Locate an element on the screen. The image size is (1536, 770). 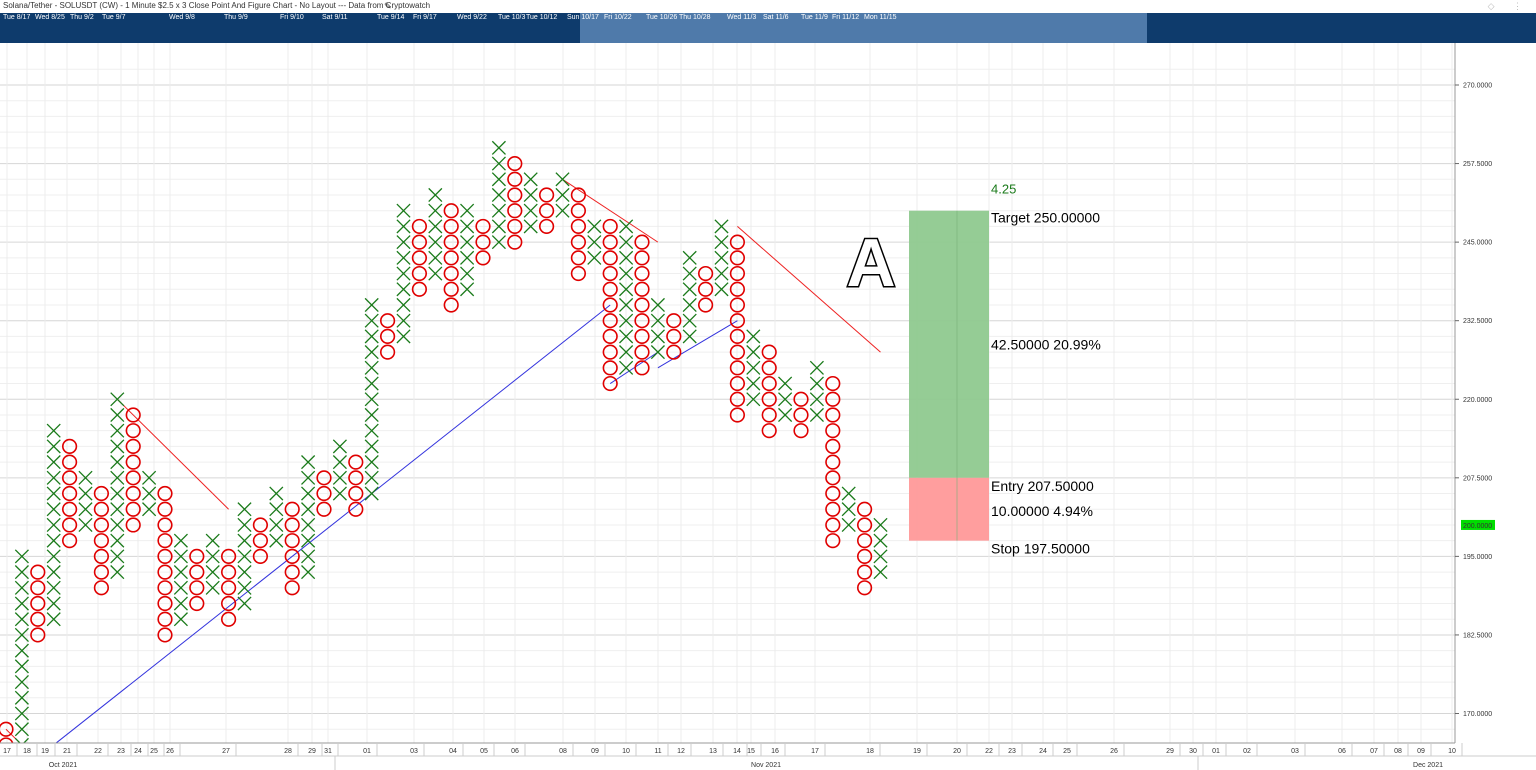
date-tick-label: 31 is located at coordinates (328, 751).